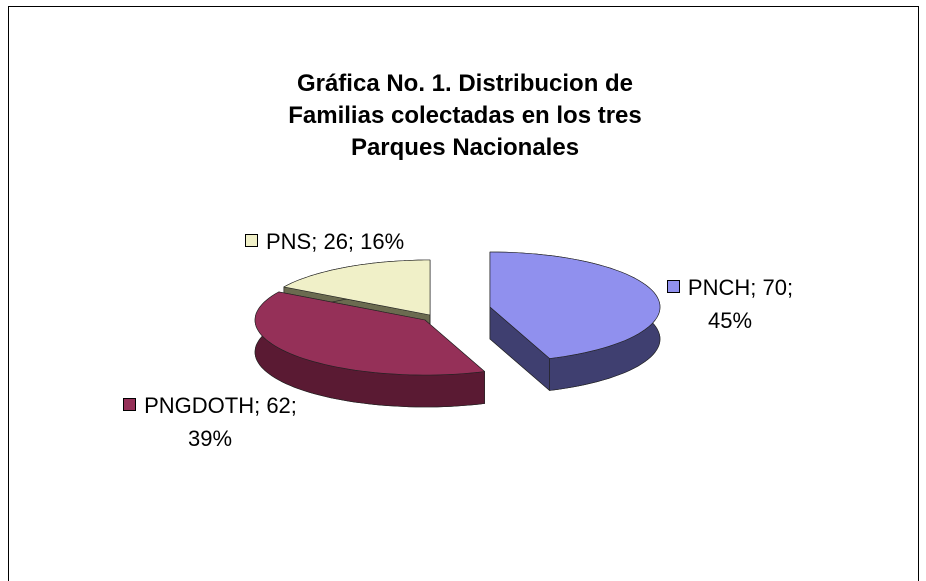  I want to click on data-label: PNS; 26; 16%, so click(355, 241).